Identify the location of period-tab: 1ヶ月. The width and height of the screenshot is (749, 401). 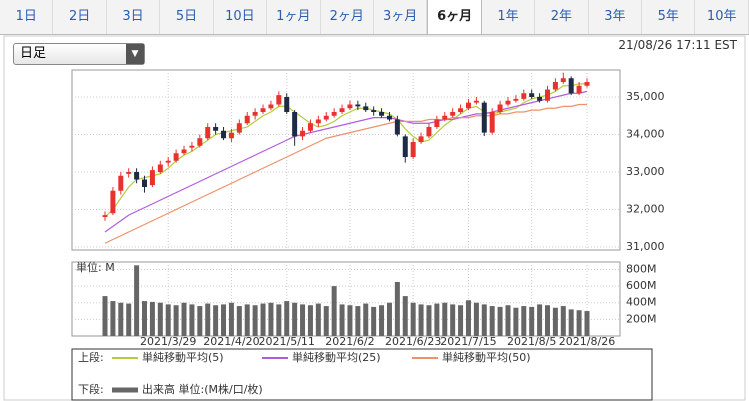
(294, 17).